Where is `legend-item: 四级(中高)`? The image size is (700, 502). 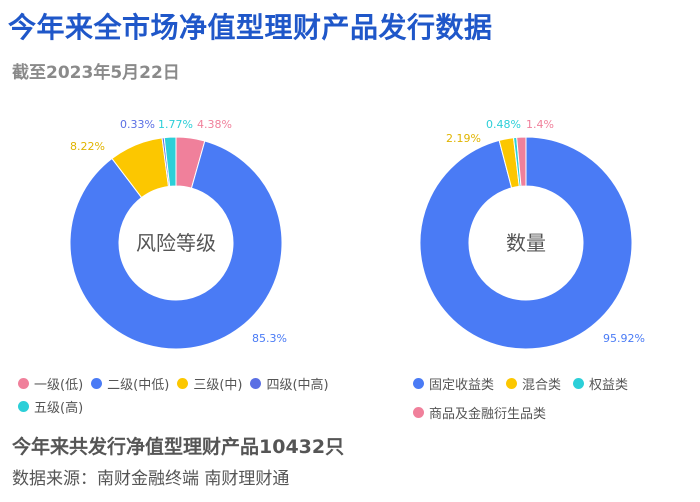
legend-item: 四级(中高) is located at coordinates (289, 383).